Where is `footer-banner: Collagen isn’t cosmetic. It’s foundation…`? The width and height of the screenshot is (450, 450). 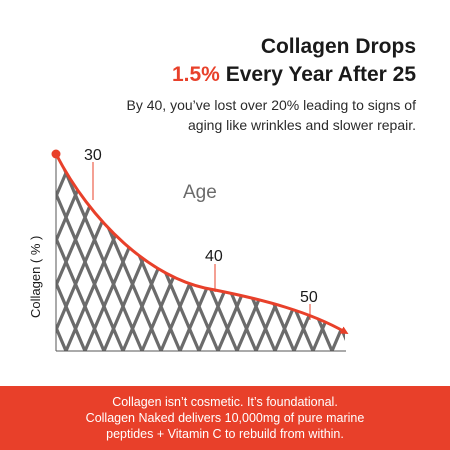 footer-banner: Collagen isn’t cosmetic. It’s foundation… is located at coordinates (225, 418).